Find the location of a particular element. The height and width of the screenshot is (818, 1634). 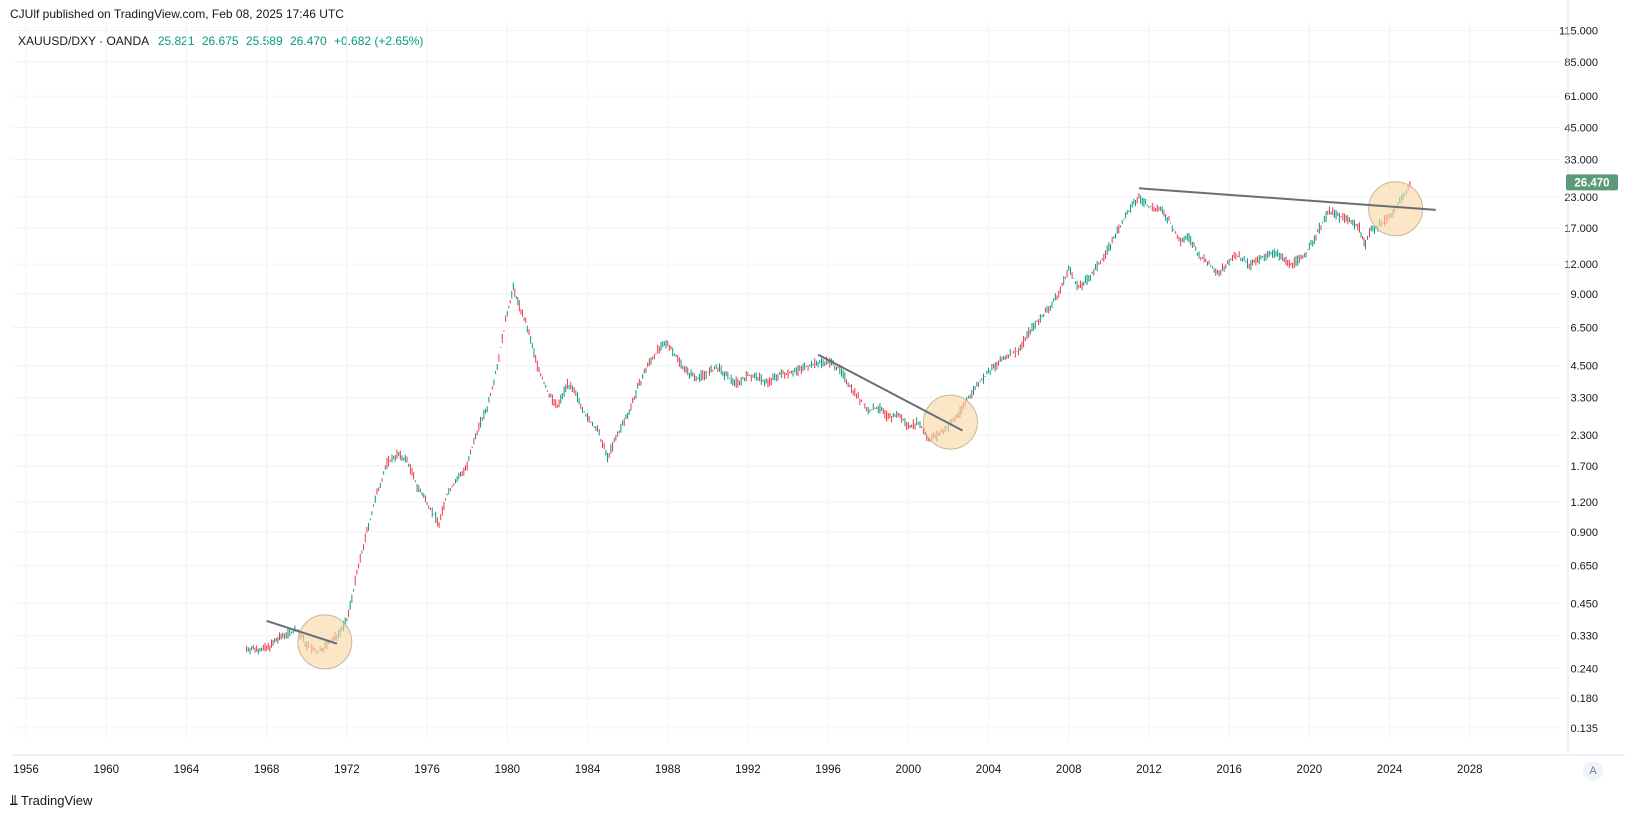

x-tick-label: 1984 is located at coordinates (588, 770).